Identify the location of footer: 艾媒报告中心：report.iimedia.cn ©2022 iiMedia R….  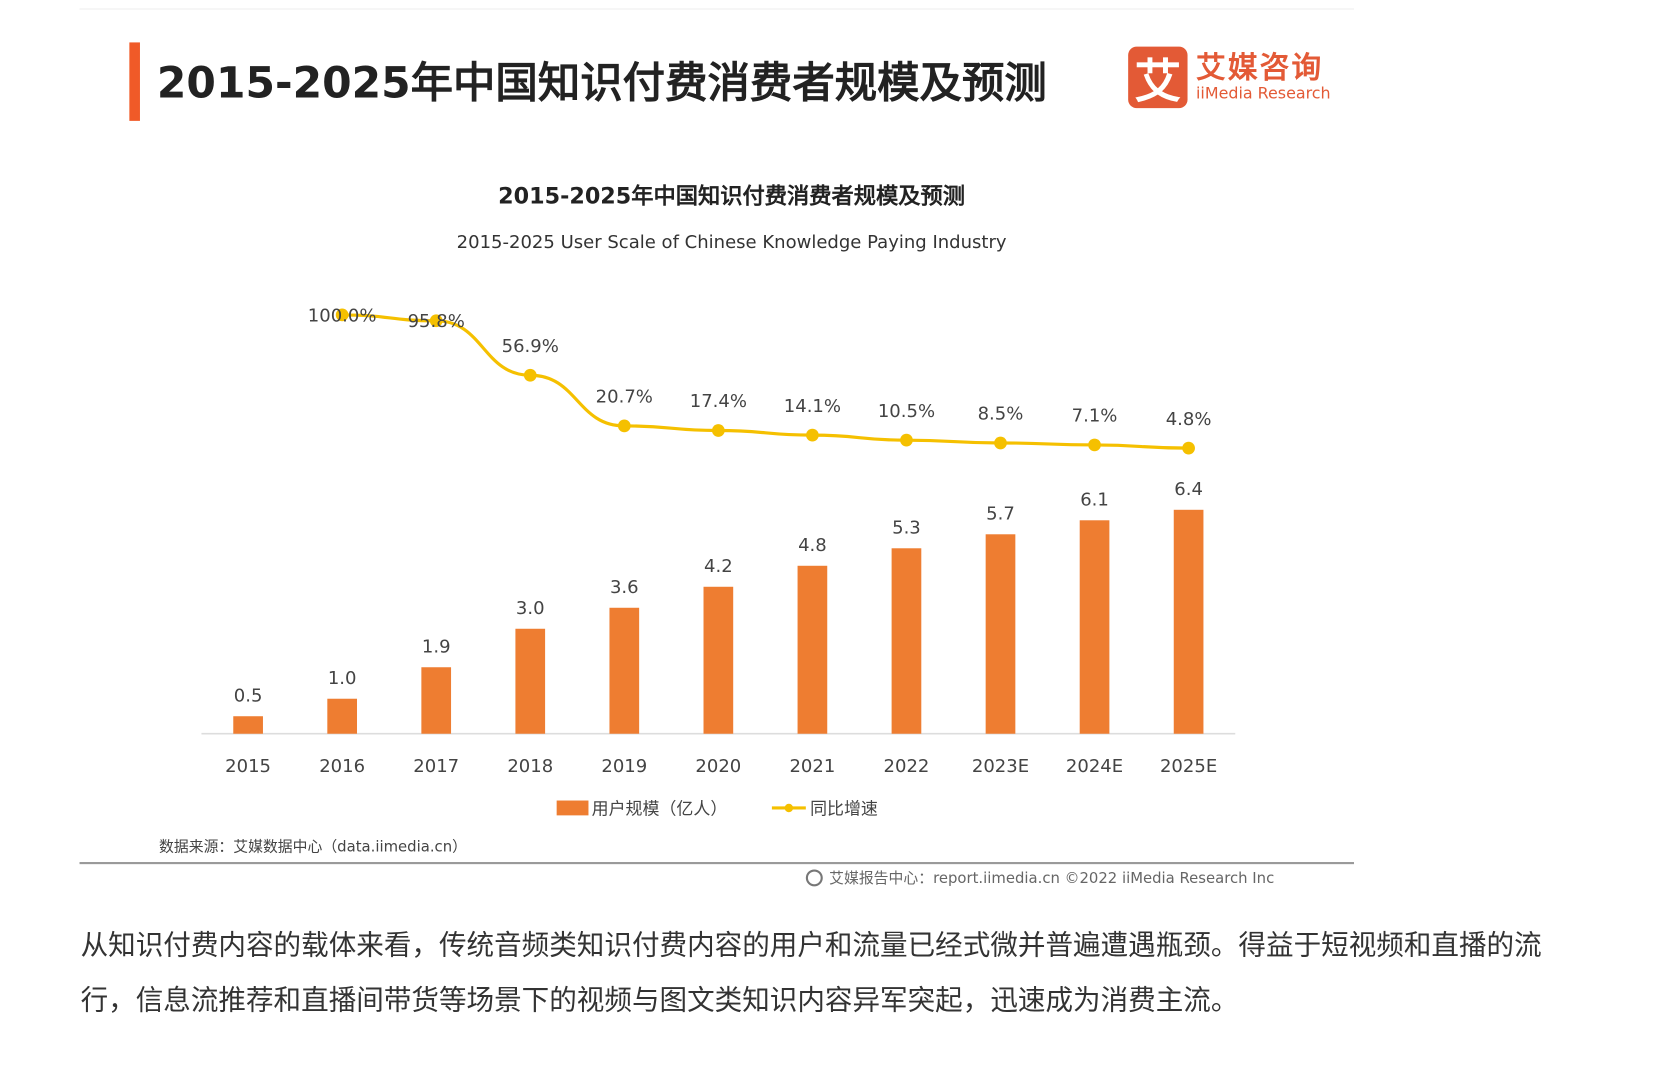
(1040, 877).